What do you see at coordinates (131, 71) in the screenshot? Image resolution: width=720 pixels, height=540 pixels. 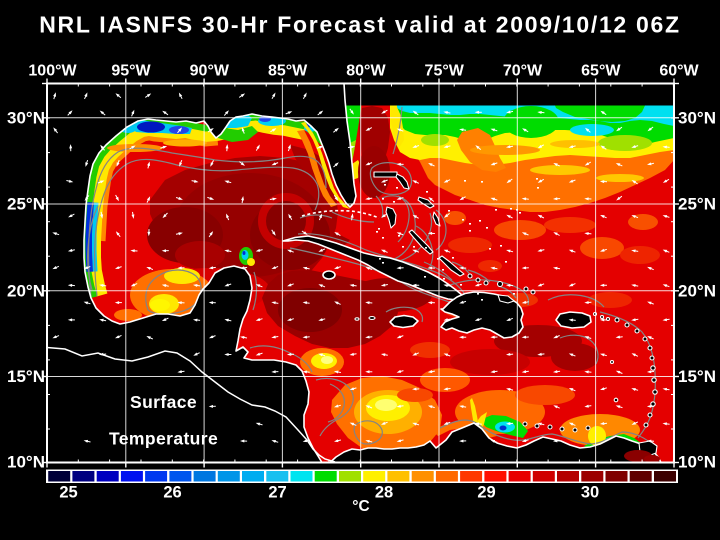 I see `svg-text: 95°W` at bounding box center [131, 71].